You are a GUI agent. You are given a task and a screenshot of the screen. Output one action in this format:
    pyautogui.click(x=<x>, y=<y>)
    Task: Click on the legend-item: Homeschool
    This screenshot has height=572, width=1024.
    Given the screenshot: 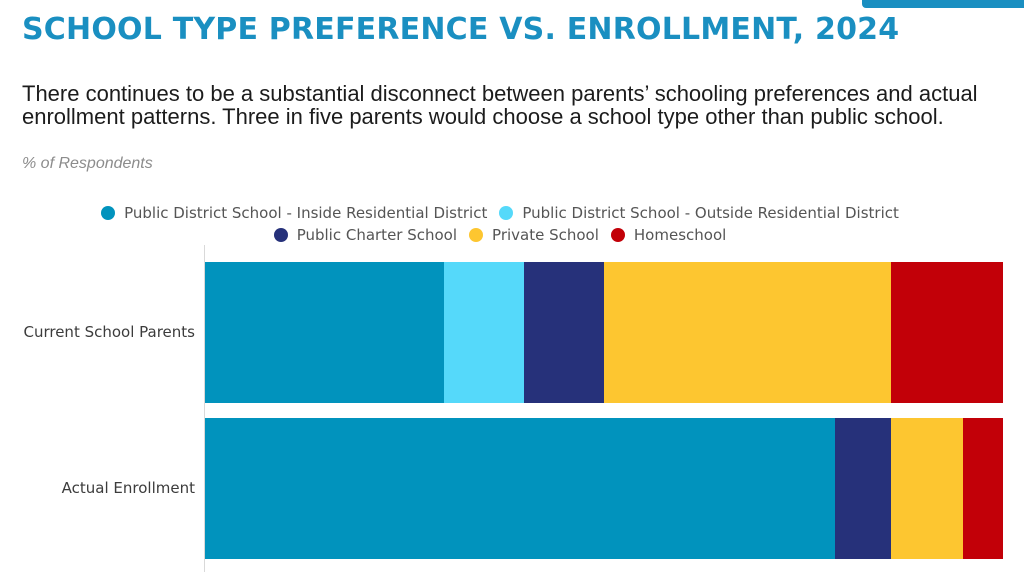 What is the action you would take?
    pyautogui.click(x=668, y=235)
    